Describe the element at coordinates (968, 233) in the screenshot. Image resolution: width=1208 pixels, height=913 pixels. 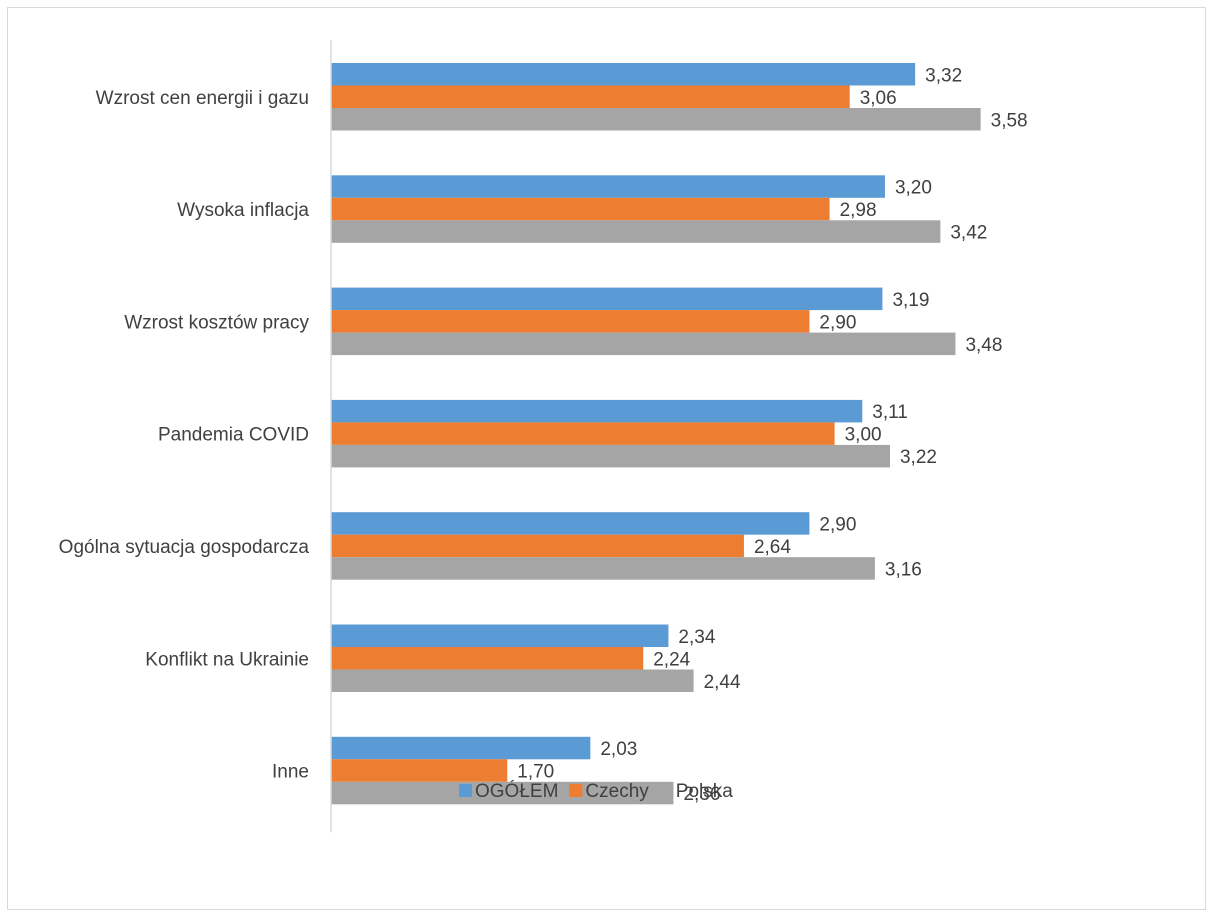
I see `value-label-polska-wysoka-inflacja: 3,42` at that location.